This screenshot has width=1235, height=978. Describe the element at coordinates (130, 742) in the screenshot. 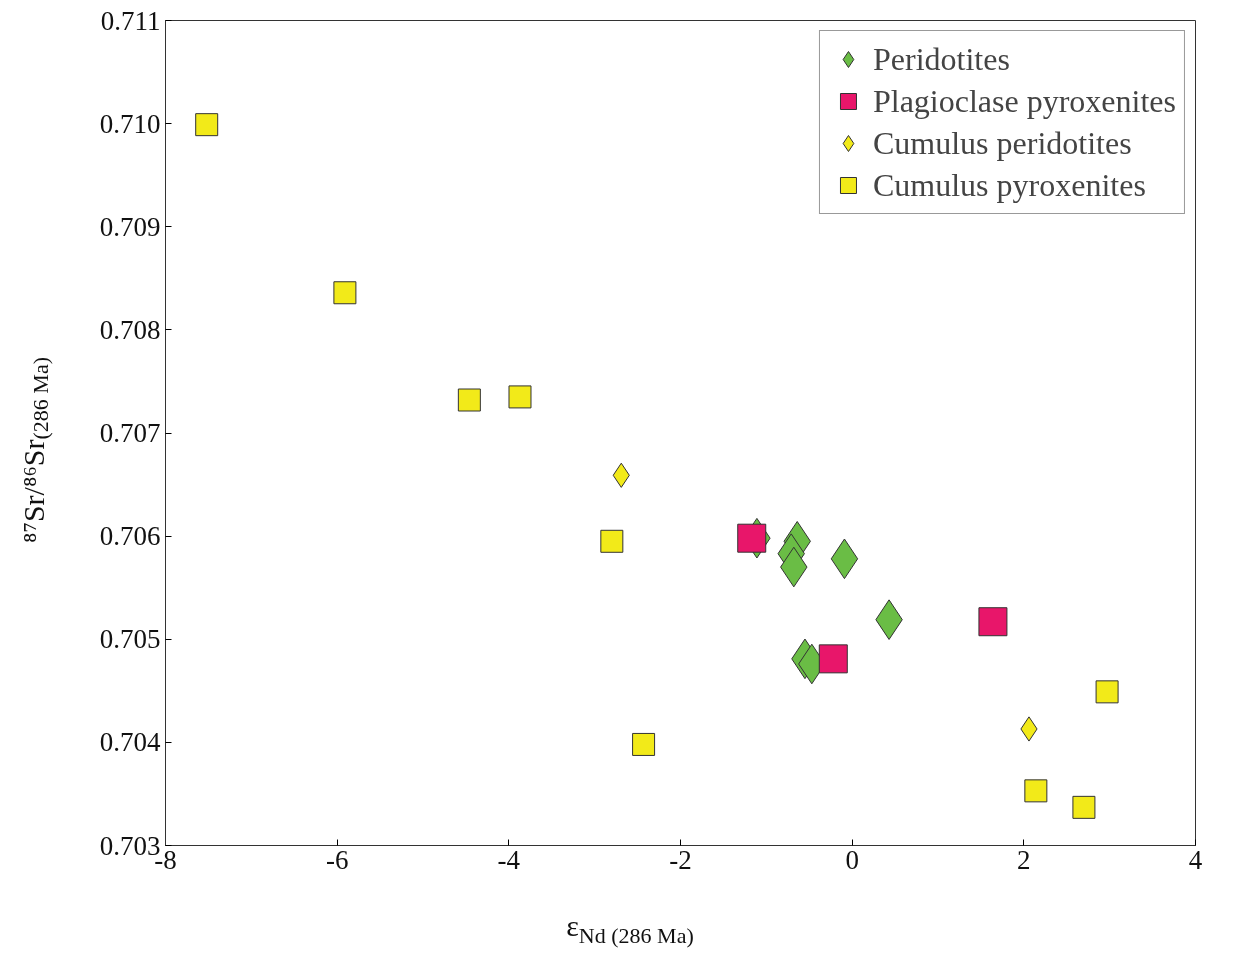

I see `y-tick-label: 0.704` at that location.